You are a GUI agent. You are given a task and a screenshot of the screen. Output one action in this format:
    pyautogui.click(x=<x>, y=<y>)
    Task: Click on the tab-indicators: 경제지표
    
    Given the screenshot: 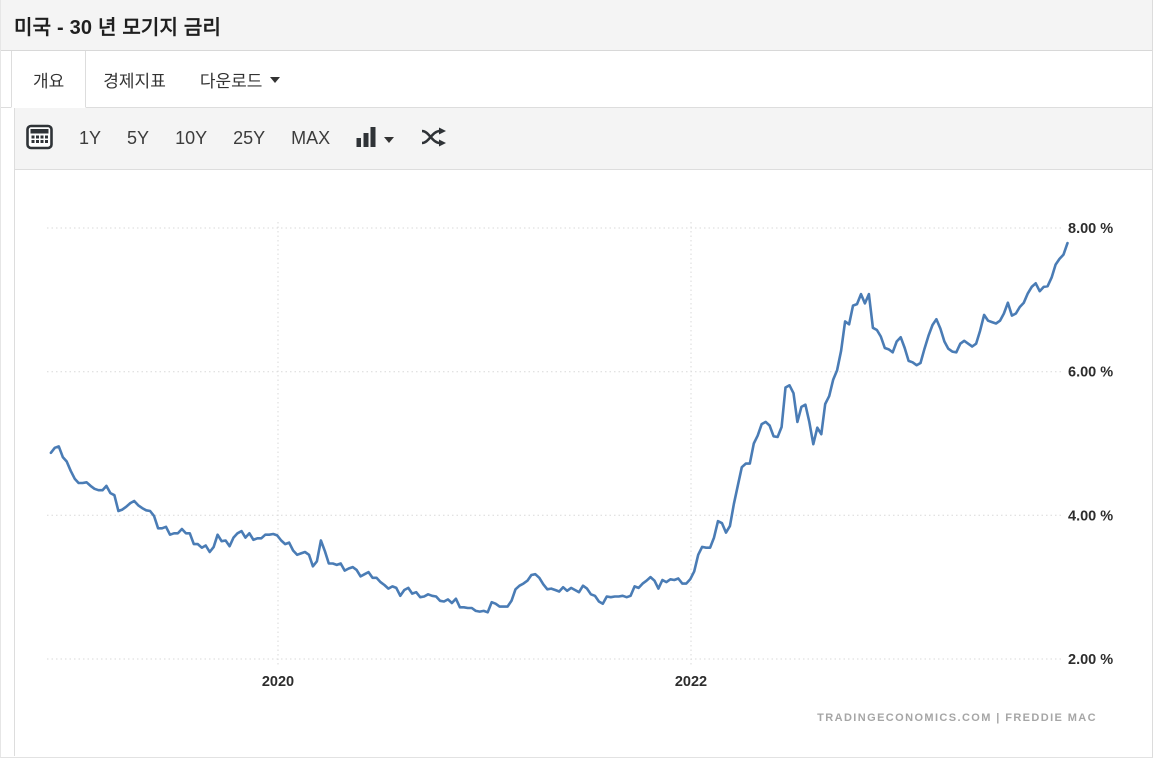 What is the action you would take?
    pyautogui.click(x=134, y=79)
    